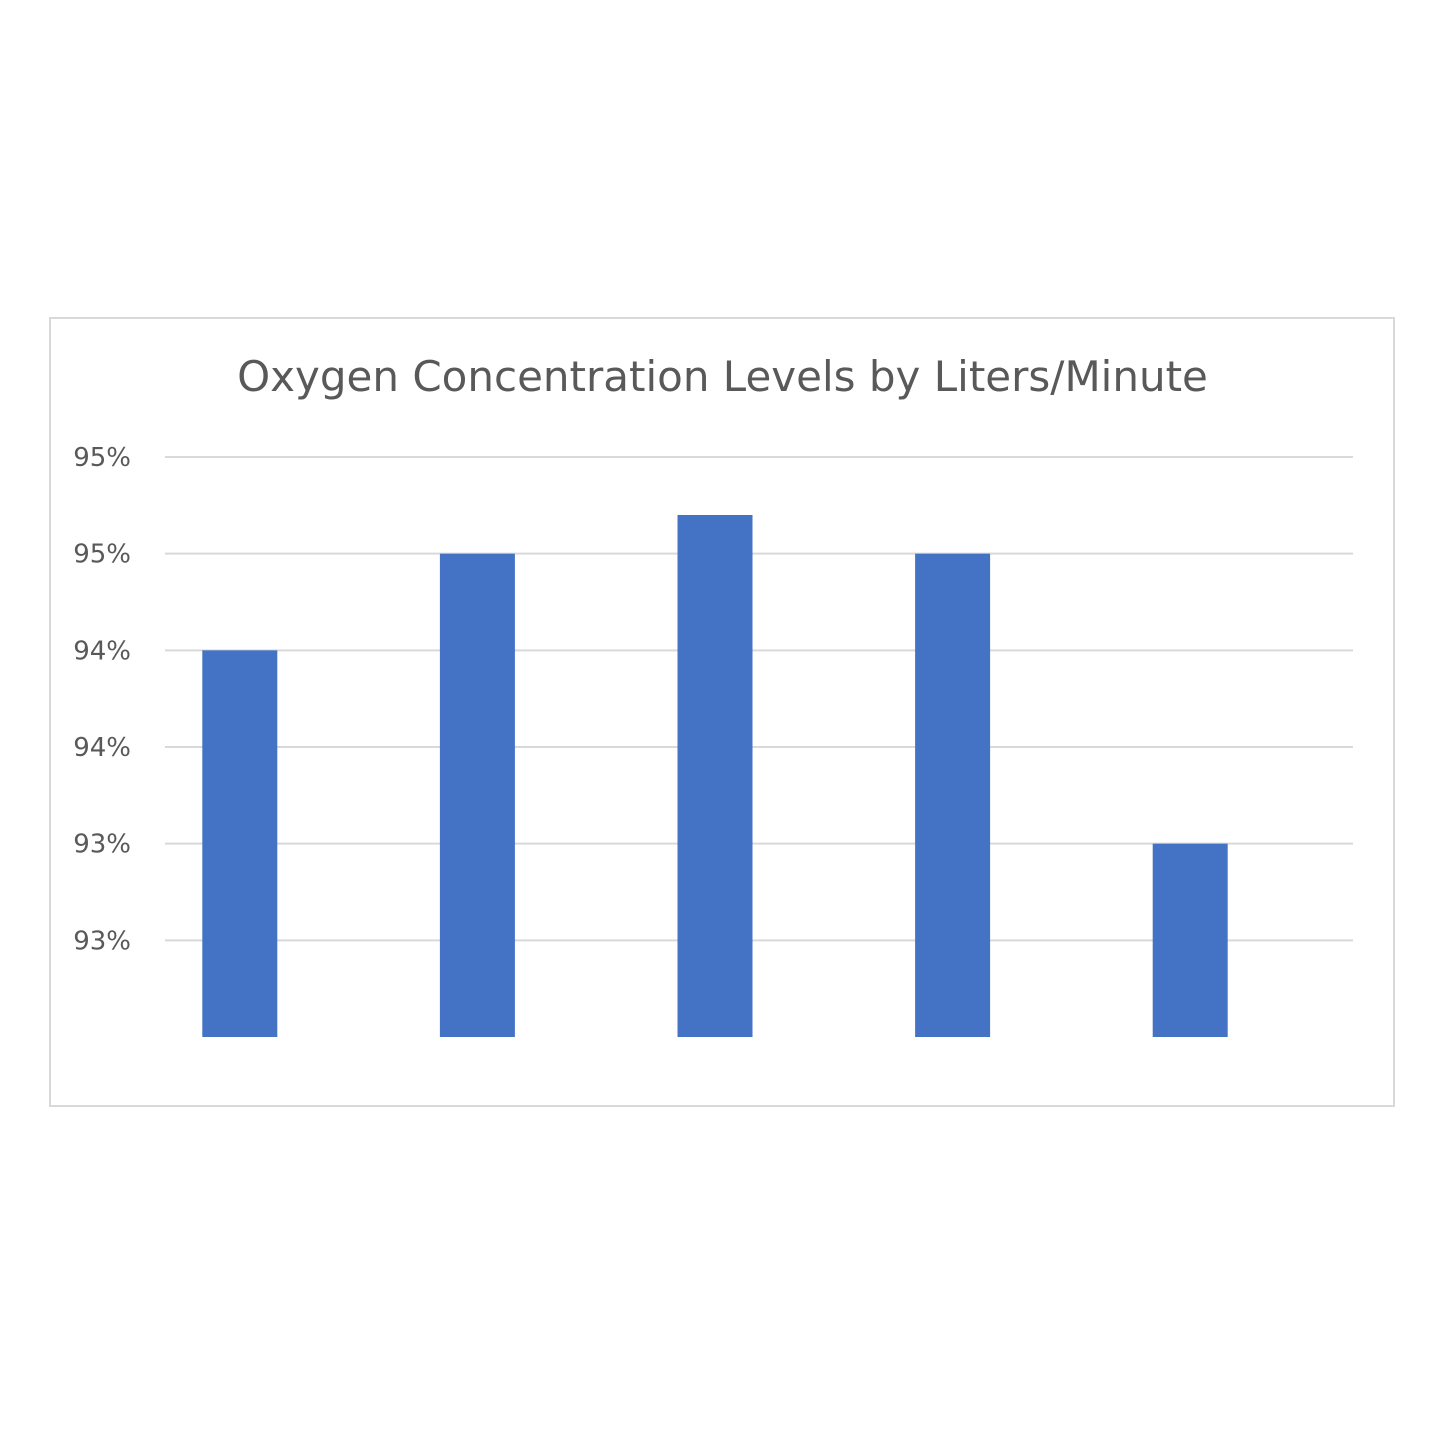 This screenshot has width=1445, height=1445. I want to click on y-axis-ticks: 93% 93% 94% 94% 95% 95%, so click(102, 699).